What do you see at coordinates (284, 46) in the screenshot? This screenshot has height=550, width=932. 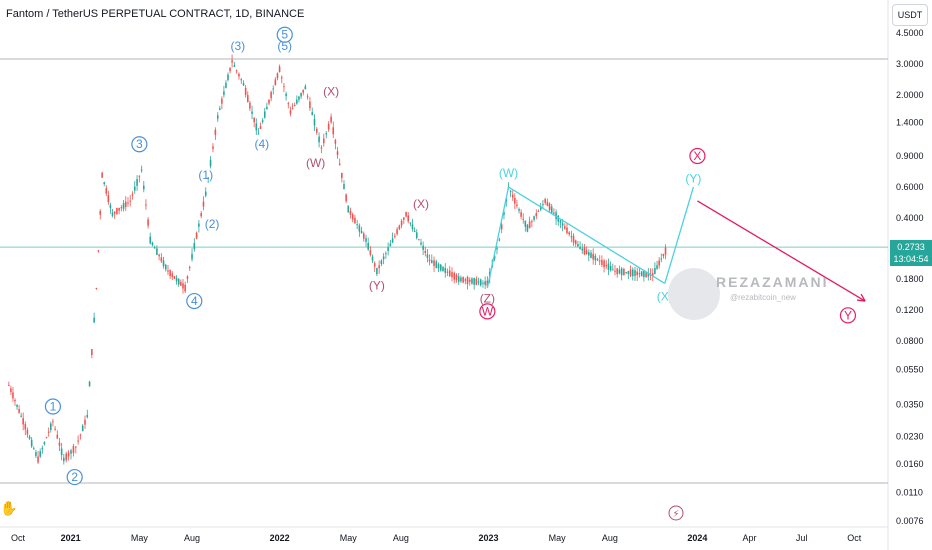 I see `wave-label: (5)` at bounding box center [284, 46].